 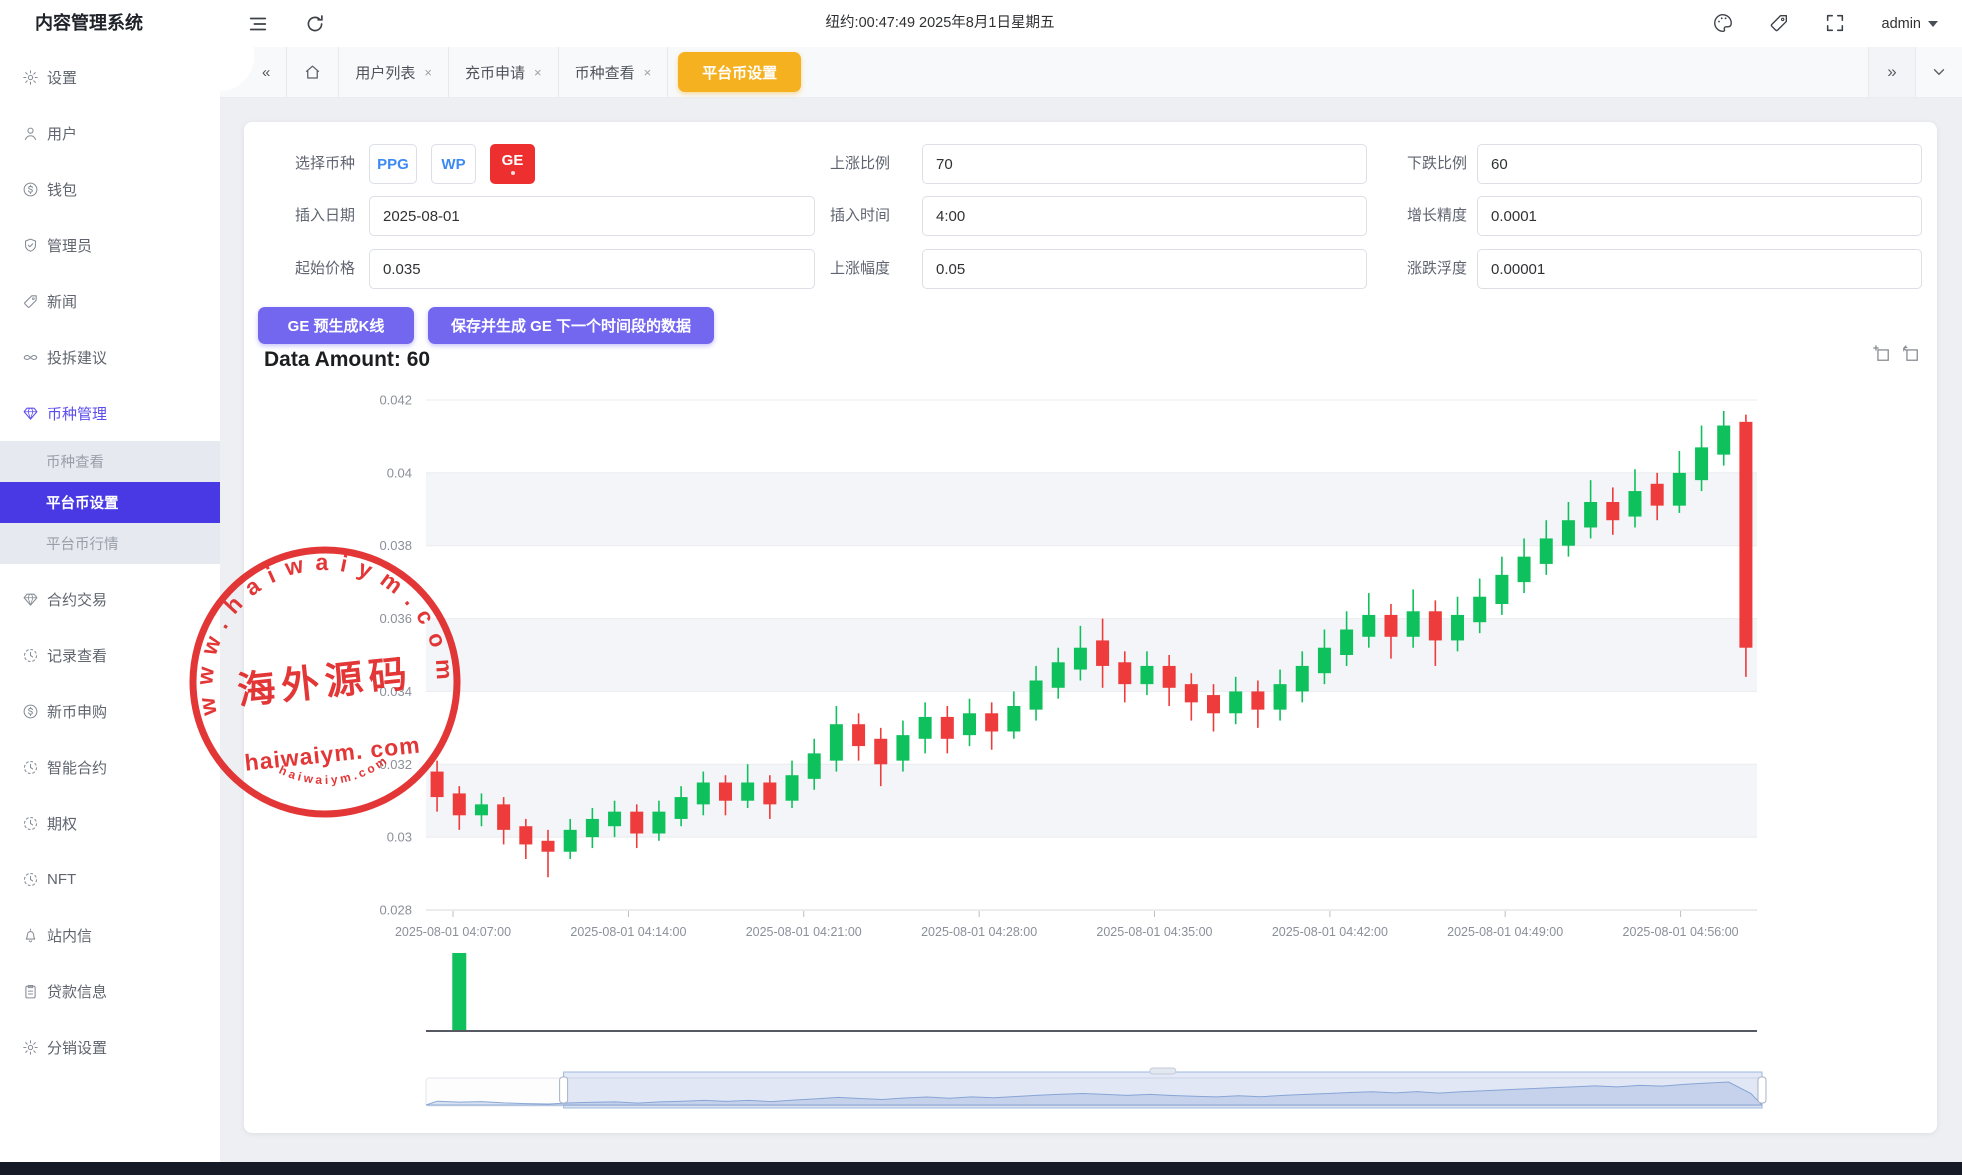 I want to click on y-tick-label: 0.034, so click(x=395, y=691).